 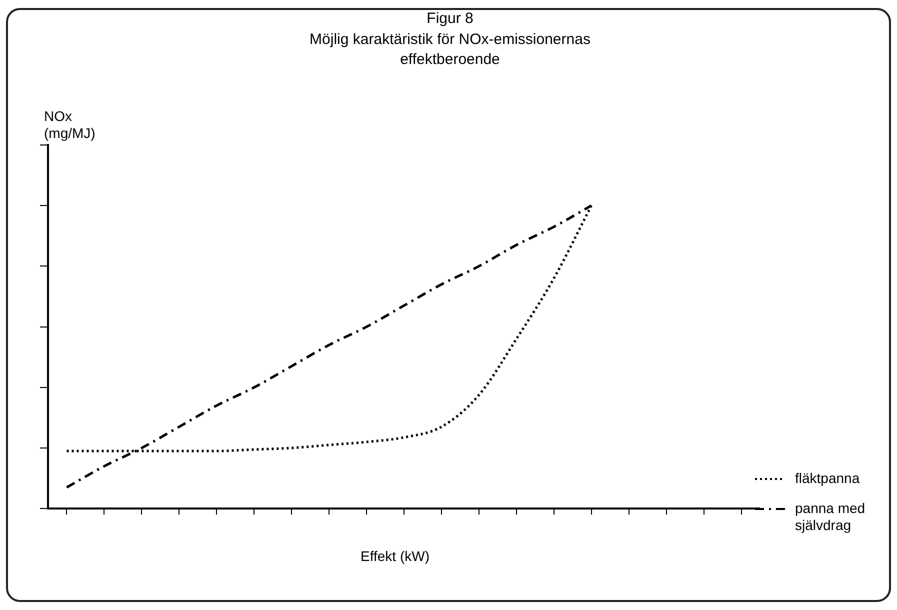 I want to click on legend-label: panna med självdrag, so click(x=830, y=517).